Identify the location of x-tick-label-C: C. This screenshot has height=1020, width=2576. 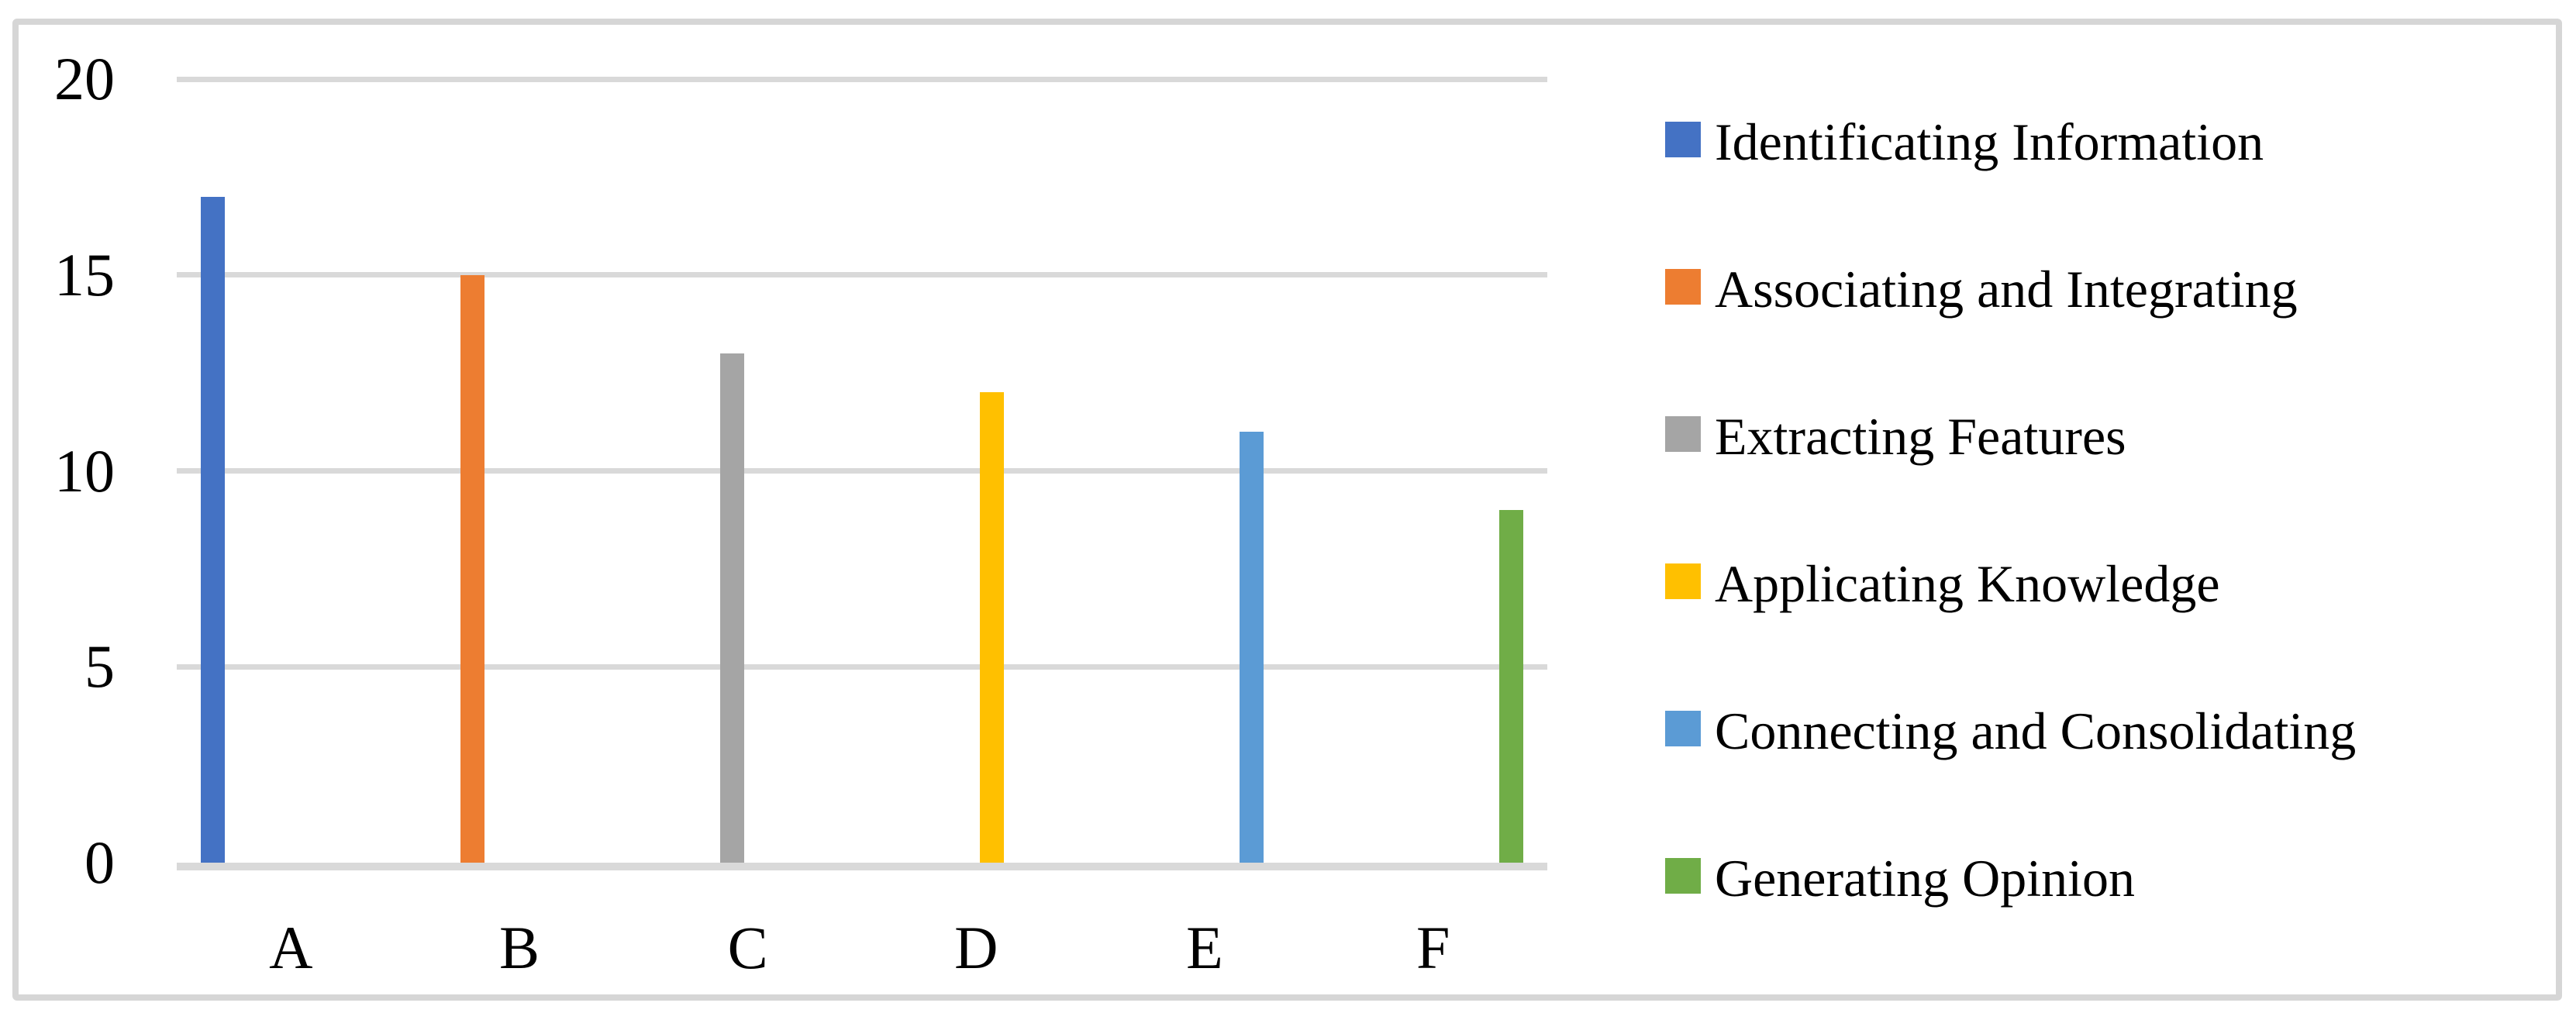
(747, 948).